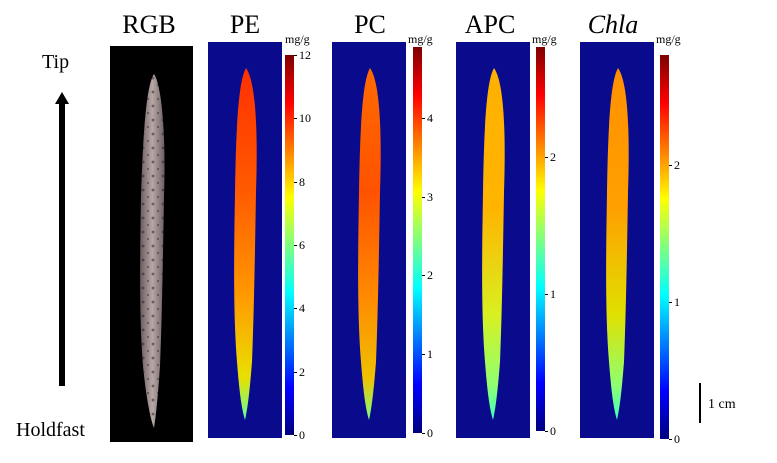 The height and width of the screenshot is (463, 777). What do you see at coordinates (56, 62) in the screenshot?
I see `tip-label: Tip` at bounding box center [56, 62].